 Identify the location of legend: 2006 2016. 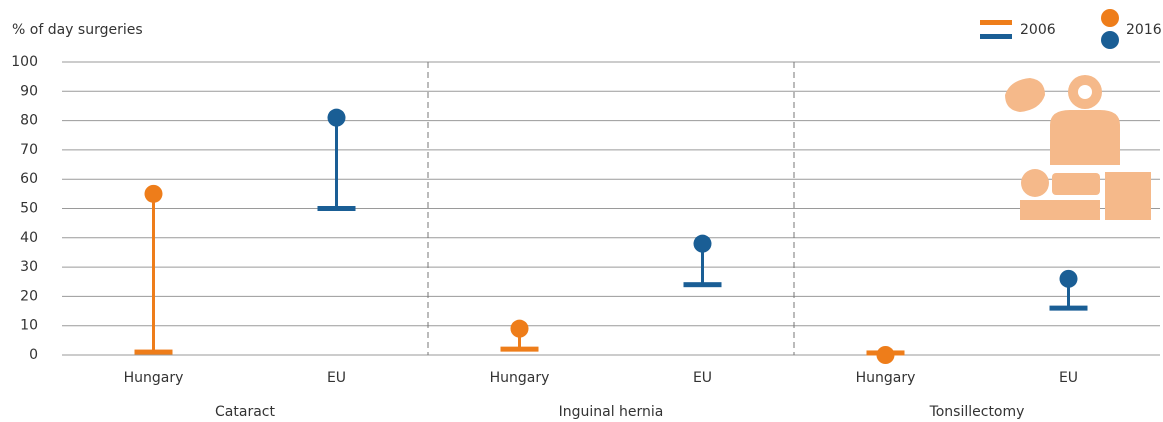
(1071, 29).